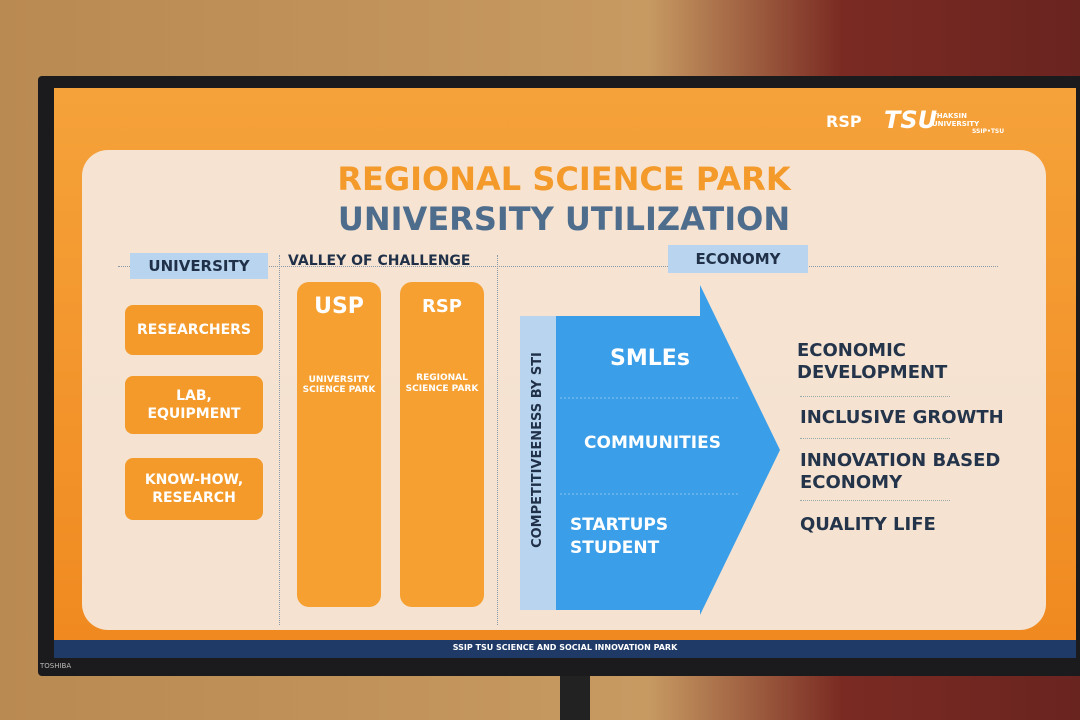 The image size is (1080, 720). Describe the element at coordinates (379, 261) in the screenshot. I see `valley-heading: VALLEY OF CHALLENGE` at that location.